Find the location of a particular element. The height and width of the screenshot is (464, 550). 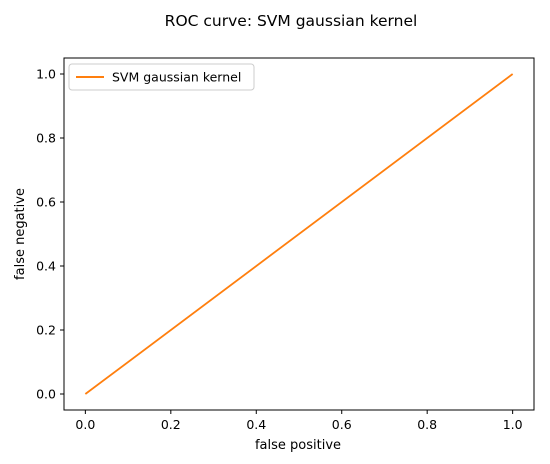

x-tick-label: 0.6 is located at coordinates (342, 424).